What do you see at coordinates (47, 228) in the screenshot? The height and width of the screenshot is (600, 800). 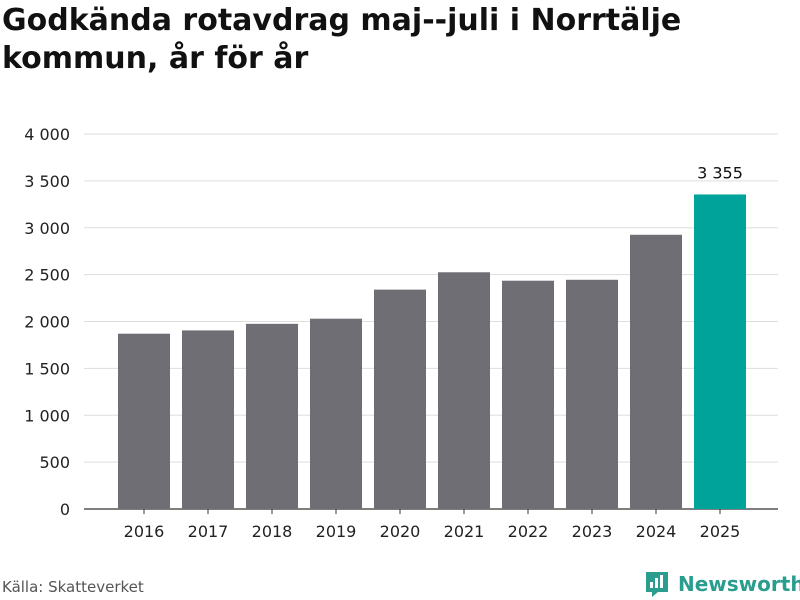 I see `y-tick-label: 3 000` at bounding box center [47, 228].